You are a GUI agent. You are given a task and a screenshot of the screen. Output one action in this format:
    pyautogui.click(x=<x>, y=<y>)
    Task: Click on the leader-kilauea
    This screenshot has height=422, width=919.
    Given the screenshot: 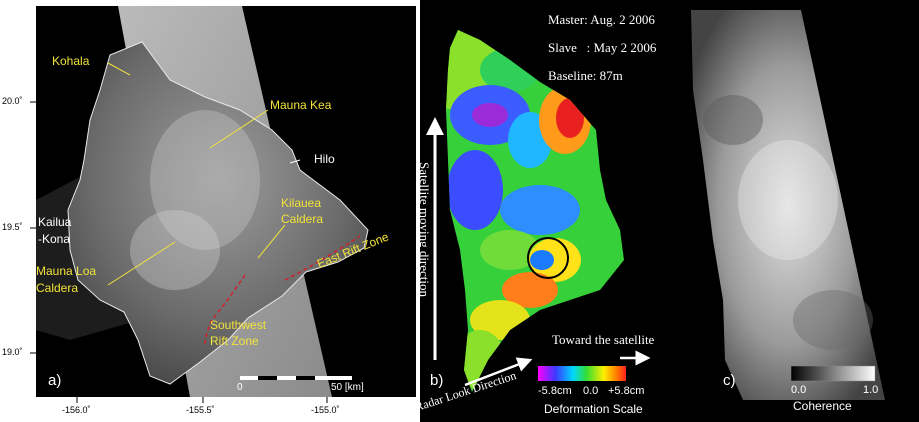 What is the action you would take?
    pyautogui.click(x=271, y=241)
    